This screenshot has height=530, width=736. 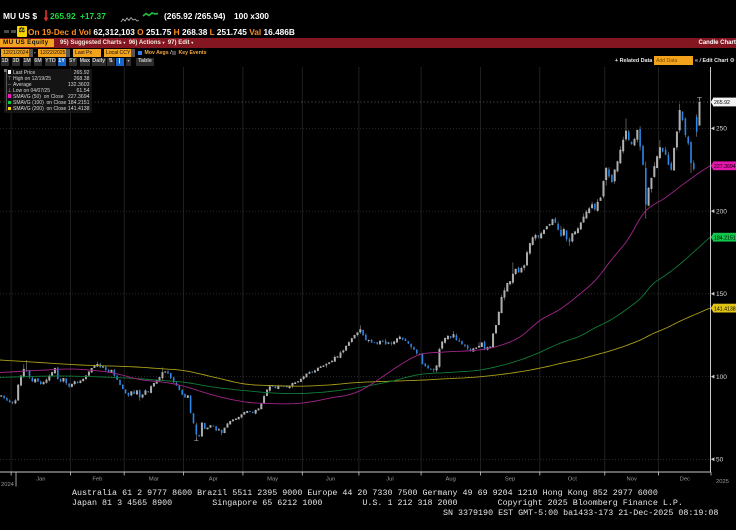 I want to click on svg-text: May, so click(x=272, y=480).